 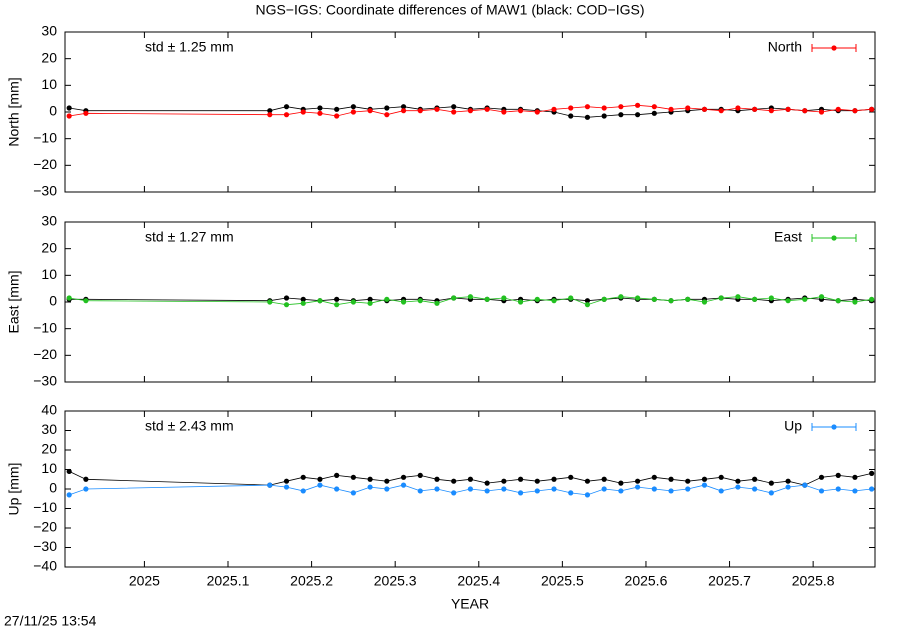 What do you see at coordinates (228, 581) in the screenshot?
I see `x-tick-label: 2025.1` at bounding box center [228, 581].